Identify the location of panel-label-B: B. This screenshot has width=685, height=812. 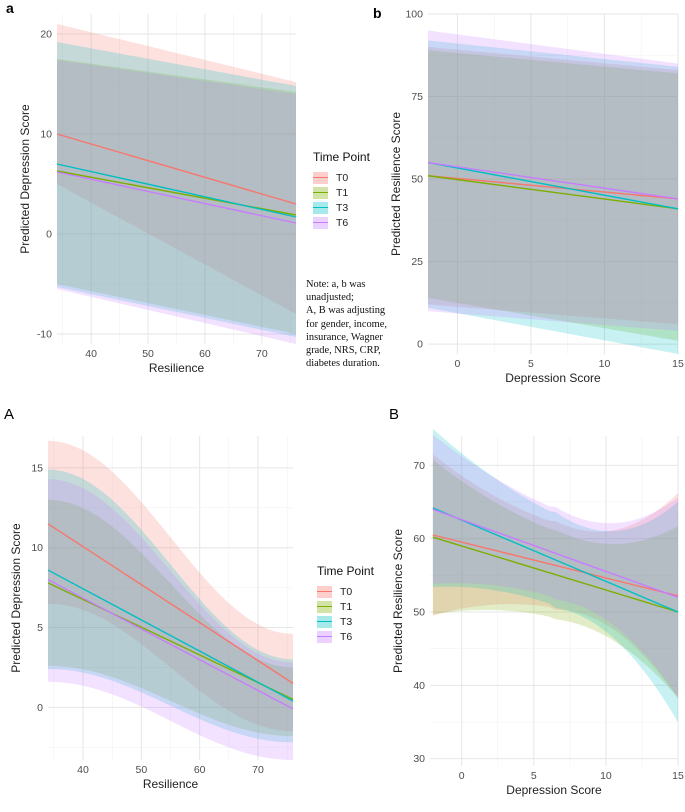
(394, 414).